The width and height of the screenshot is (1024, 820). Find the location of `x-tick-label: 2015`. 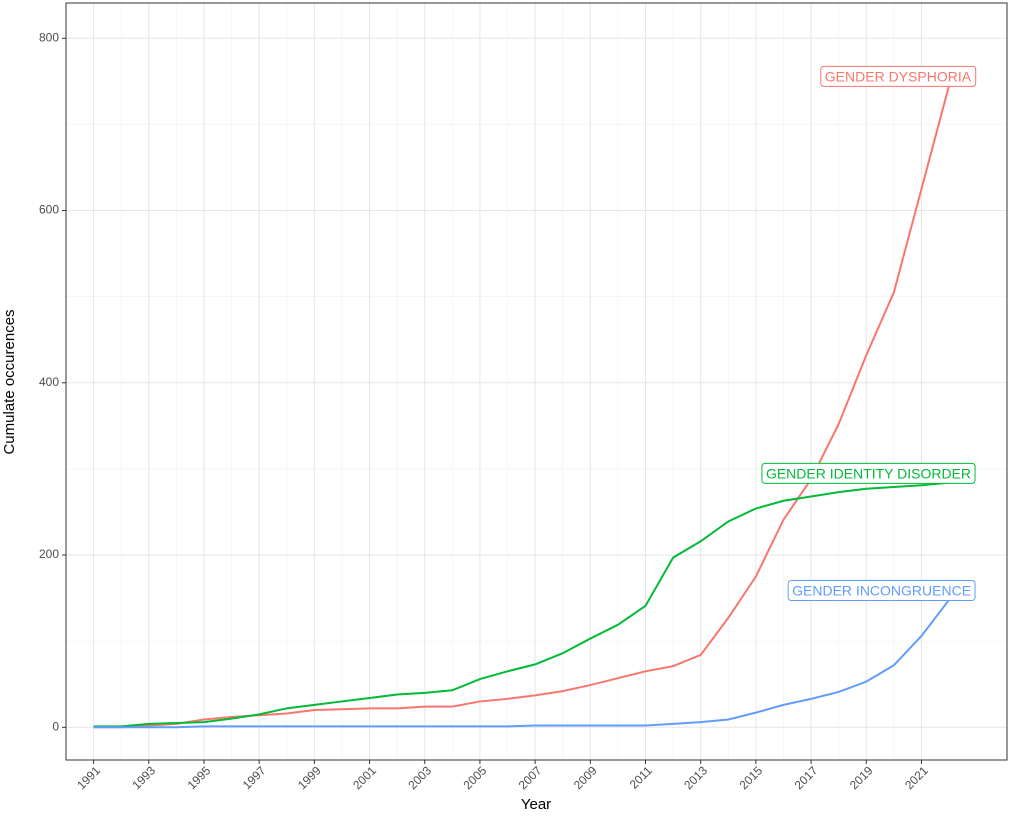

x-tick-label: 2015 is located at coordinates (750, 777).